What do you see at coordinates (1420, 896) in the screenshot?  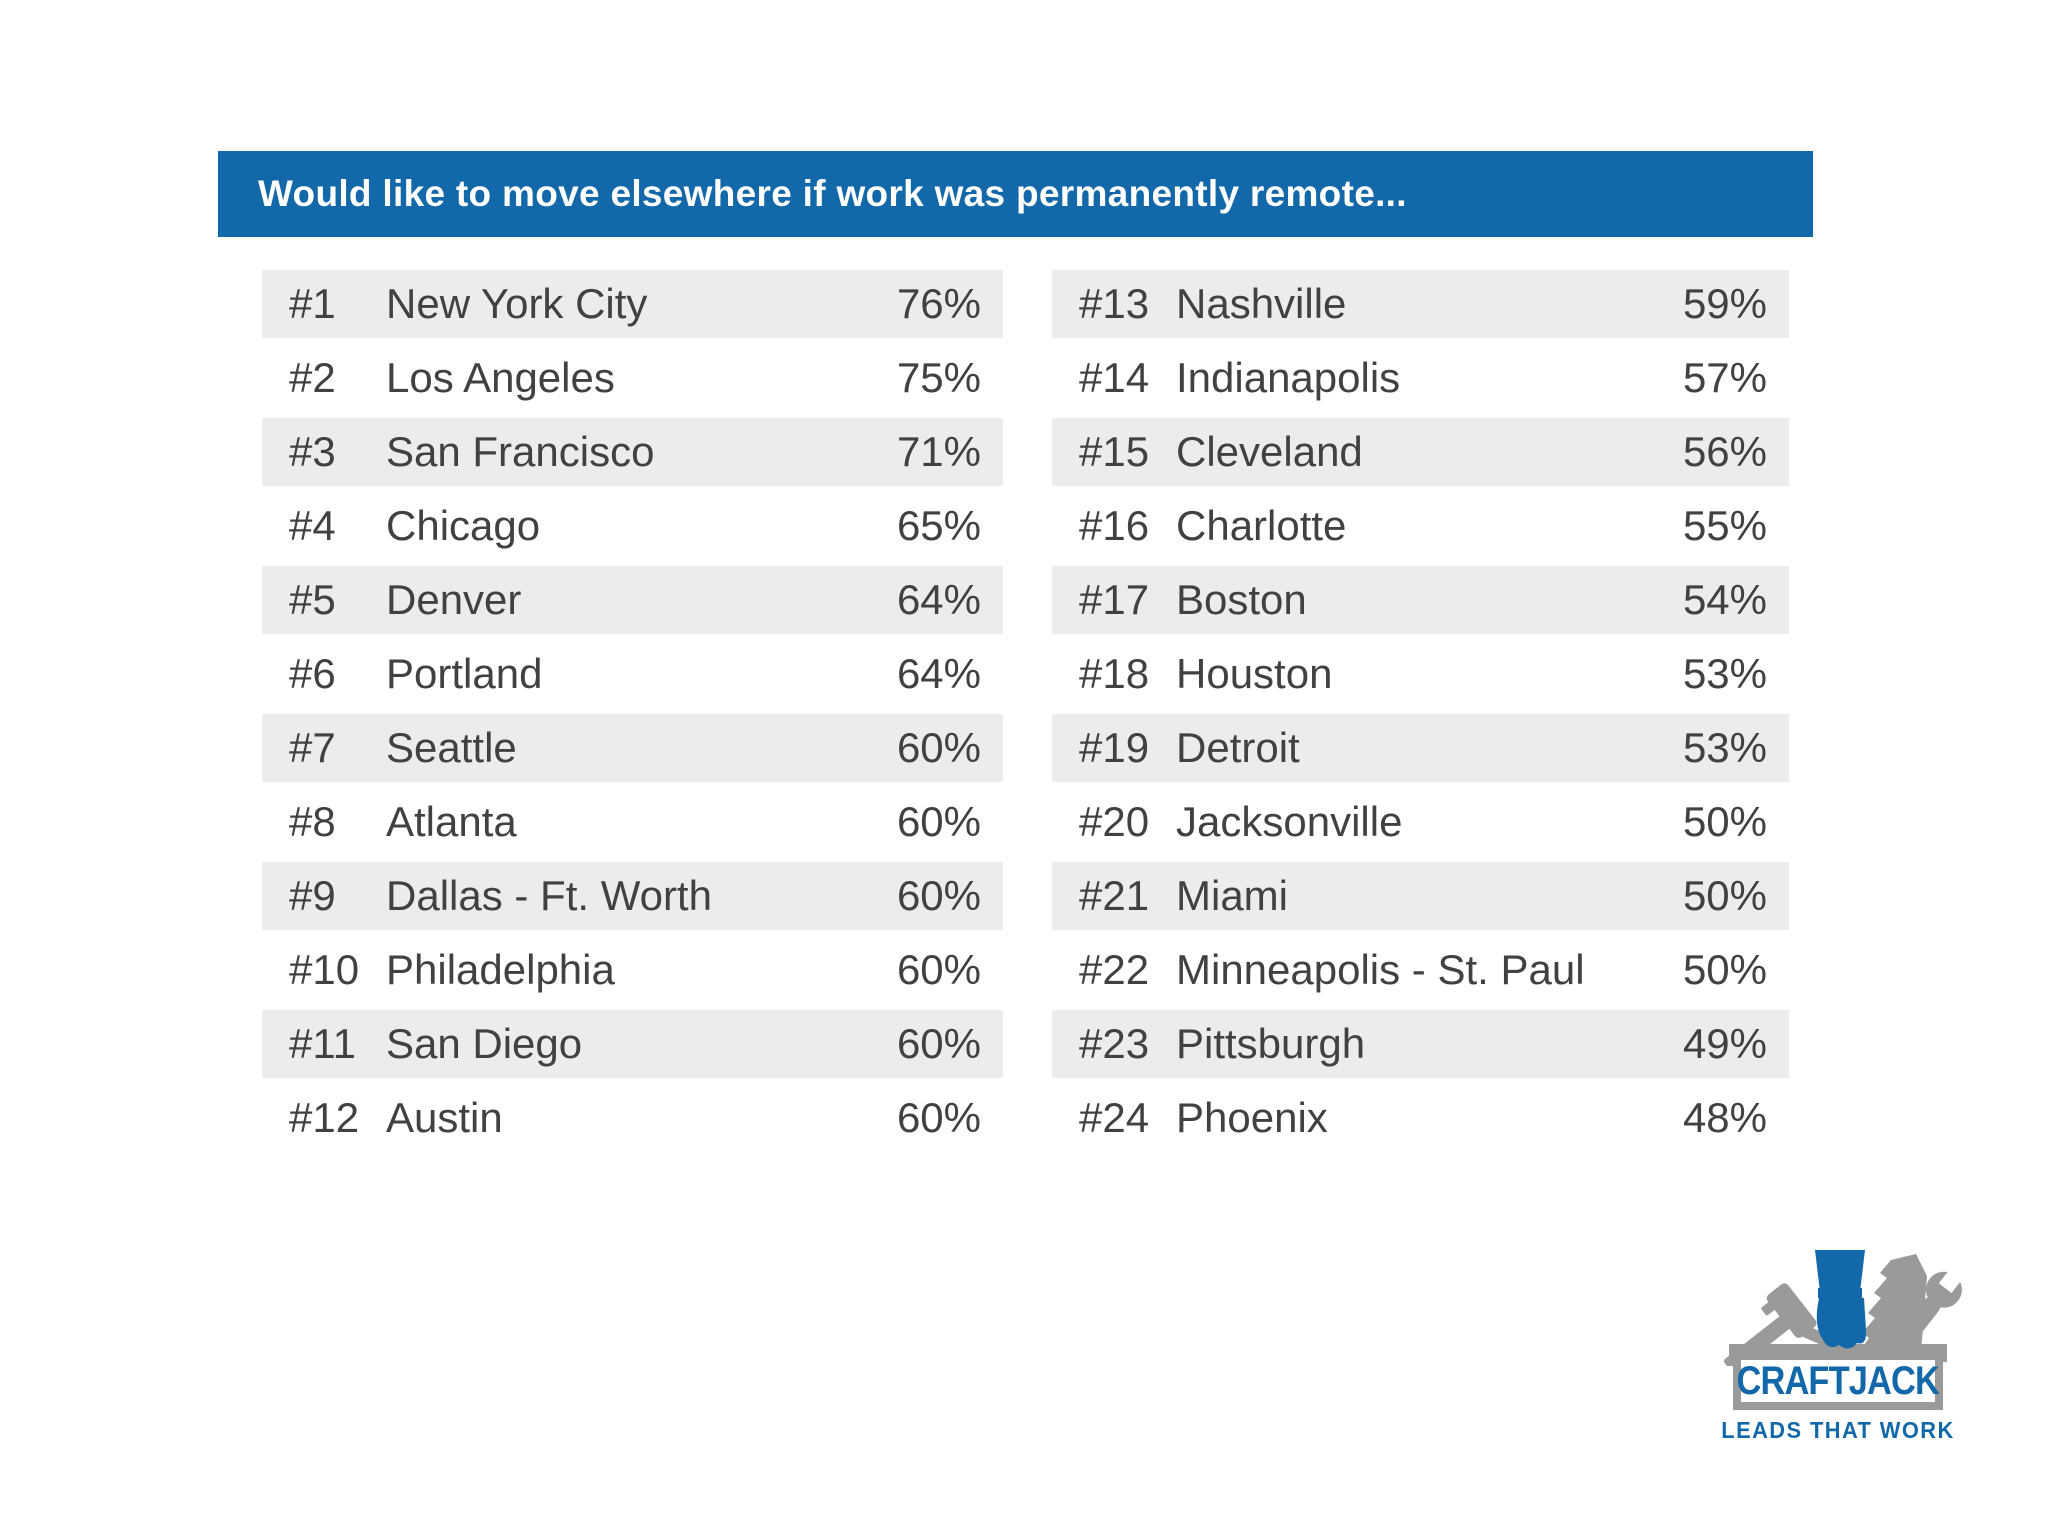 I see `table-row: #21 Miami 50%` at bounding box center [1420, 896].